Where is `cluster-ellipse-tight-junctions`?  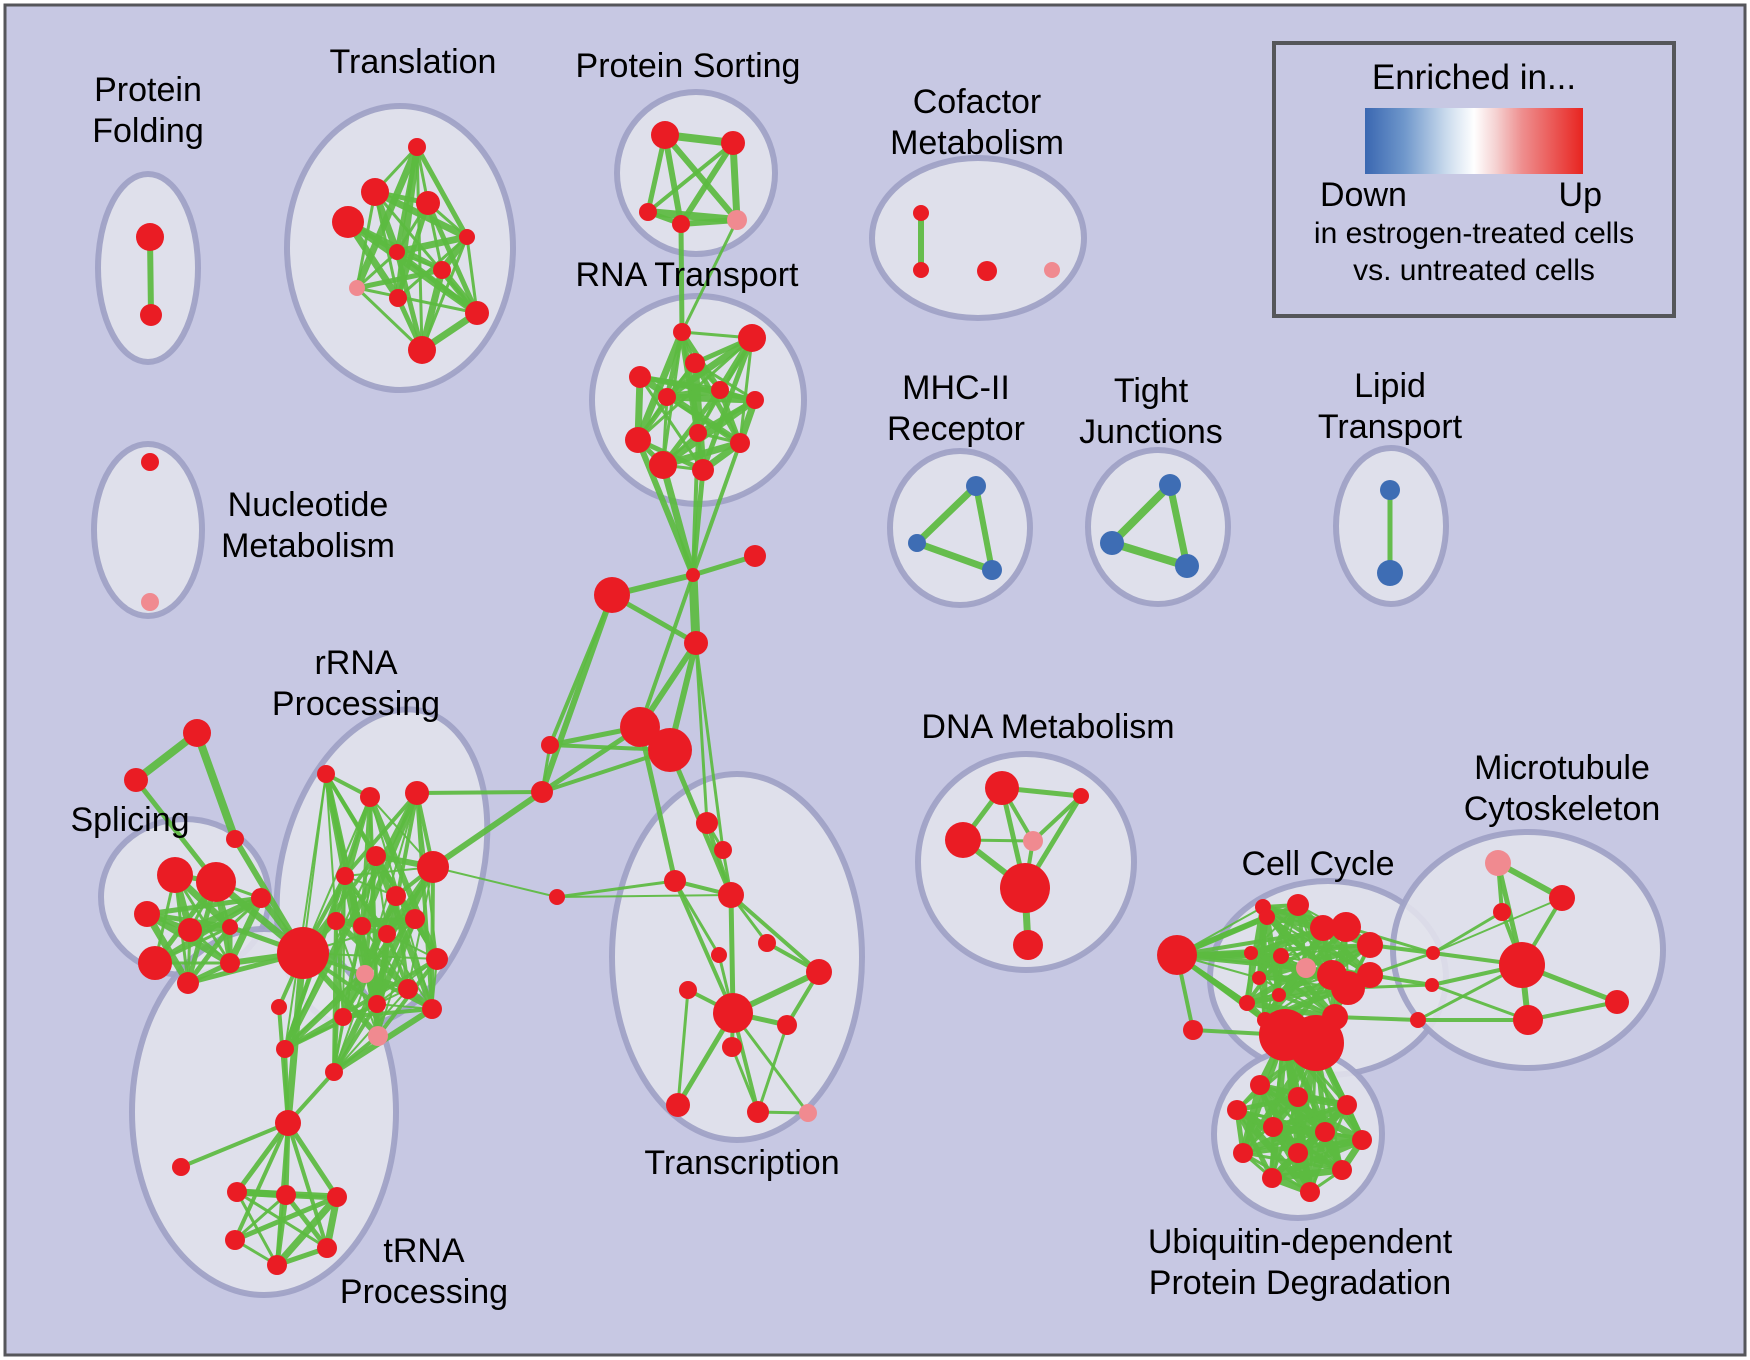 cluster-ellipse-tight-junctions is located at coordinates (1158, 527).